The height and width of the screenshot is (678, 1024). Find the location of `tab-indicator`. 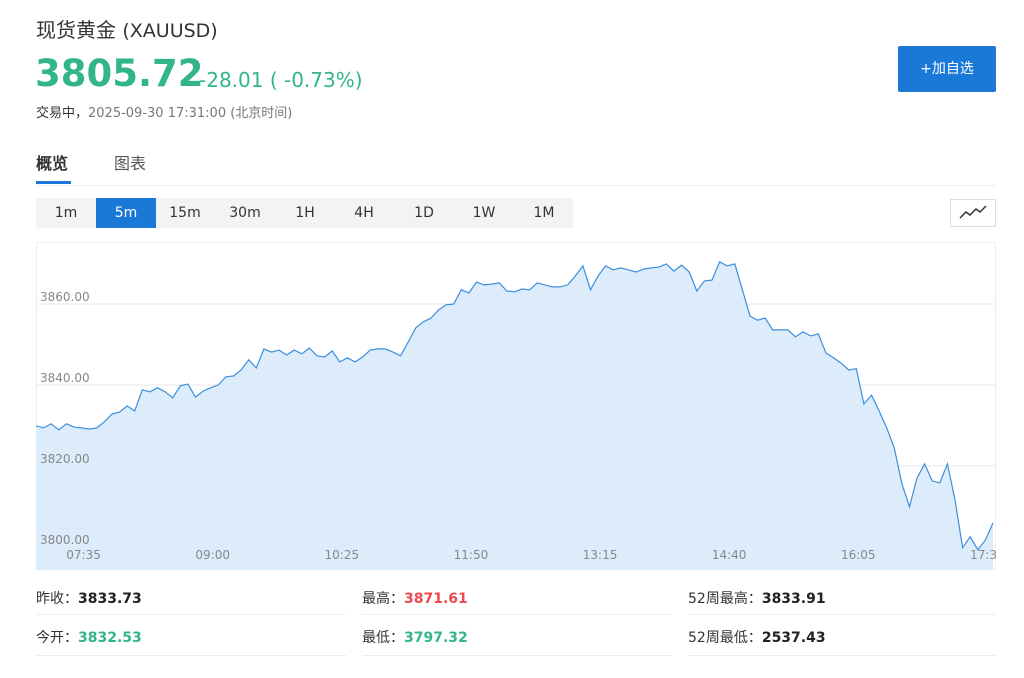

tab-indicator is located at coordinates (53, 182).